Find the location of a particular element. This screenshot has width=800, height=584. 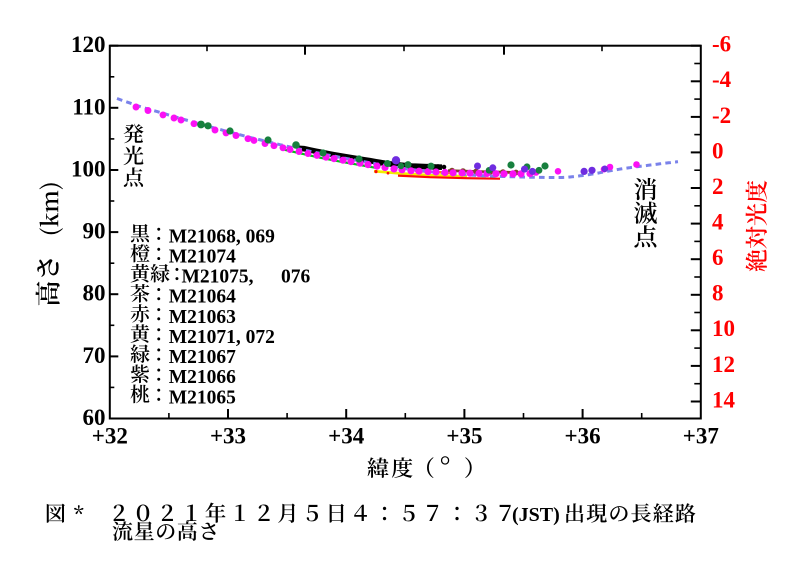

svg-text: M21075, is located at coordinates (218, 277).